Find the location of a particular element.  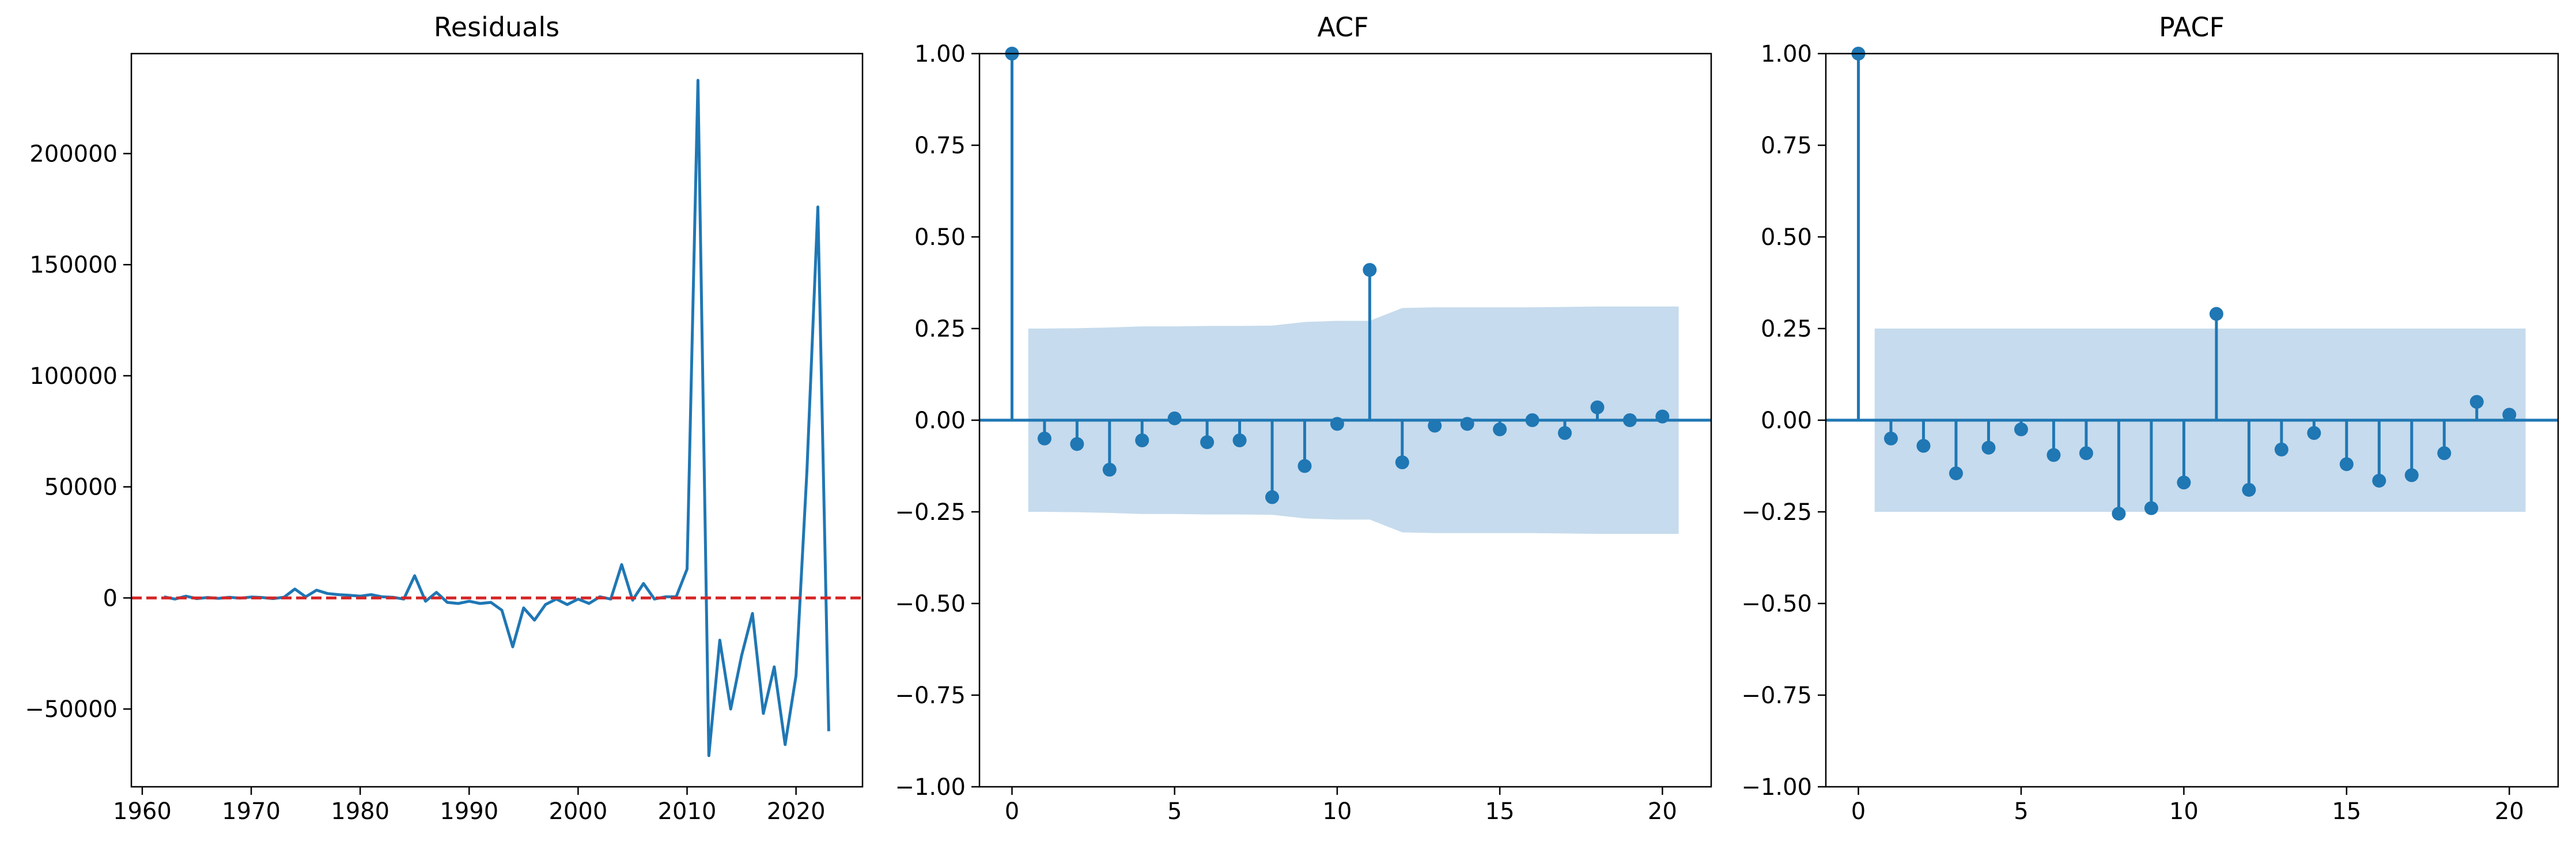

pacf-x-tick-label: 15 is located at coordinates (2346, 811).